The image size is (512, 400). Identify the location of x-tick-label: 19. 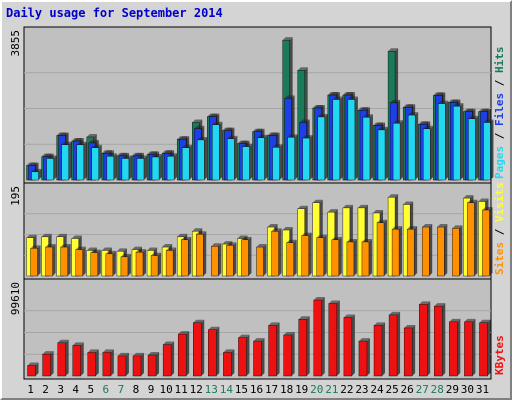
(301, 389).